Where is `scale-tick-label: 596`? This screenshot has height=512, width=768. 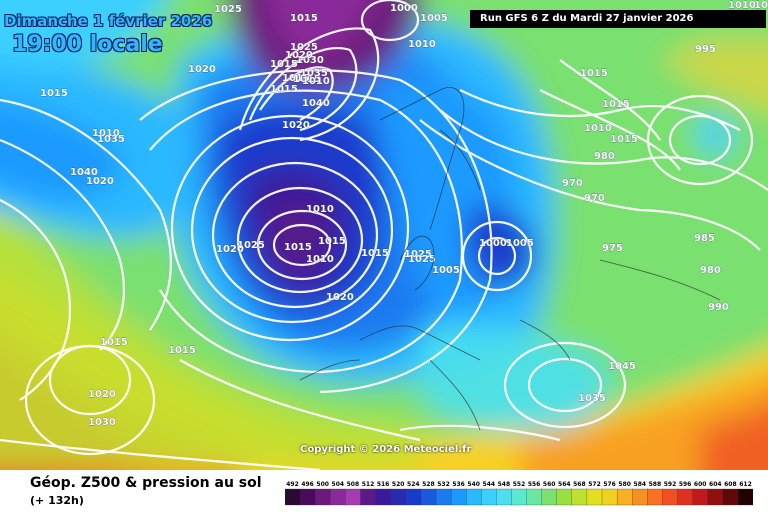 scale-tick-label: 596 is located at coordinates (685, 484).